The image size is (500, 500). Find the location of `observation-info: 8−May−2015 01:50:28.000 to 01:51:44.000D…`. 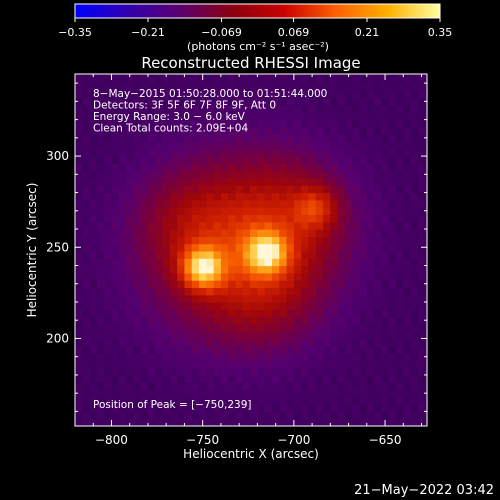

observation-info: 8−May−2015 01:50:28.000 to 01:51:44.000D… is located at coordinates (210, 111).